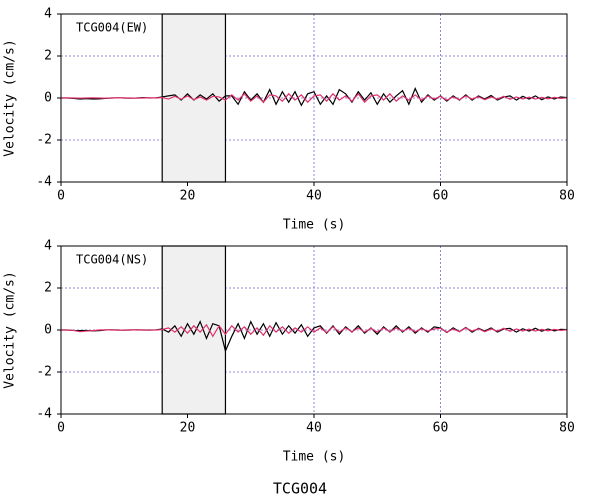  I want to click on series-label: TCG004(EW), so click(112, 28).